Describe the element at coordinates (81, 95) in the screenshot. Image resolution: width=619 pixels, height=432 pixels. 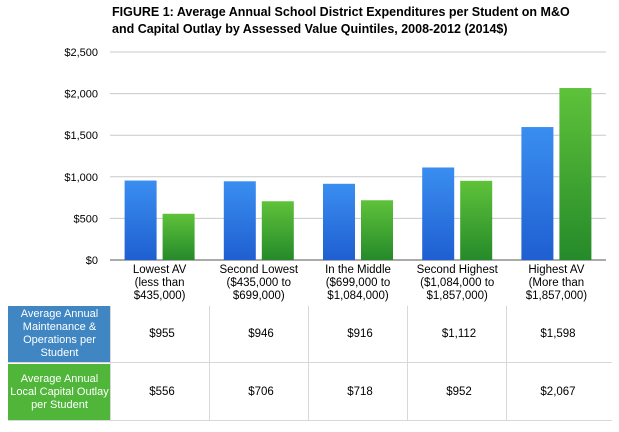
I see `y-tick-label: $2,000` at that location.